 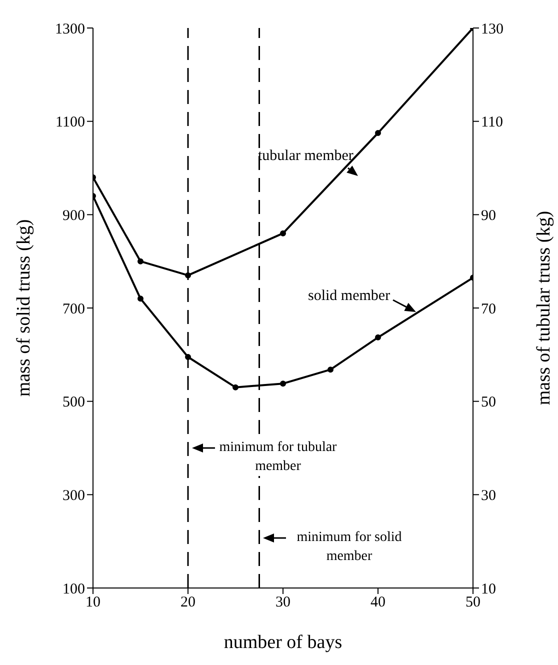 What do you see at coordinates (473, 602) in the screenshot?
I see `x-tick-label: 50` at bounding box center [473, 602].